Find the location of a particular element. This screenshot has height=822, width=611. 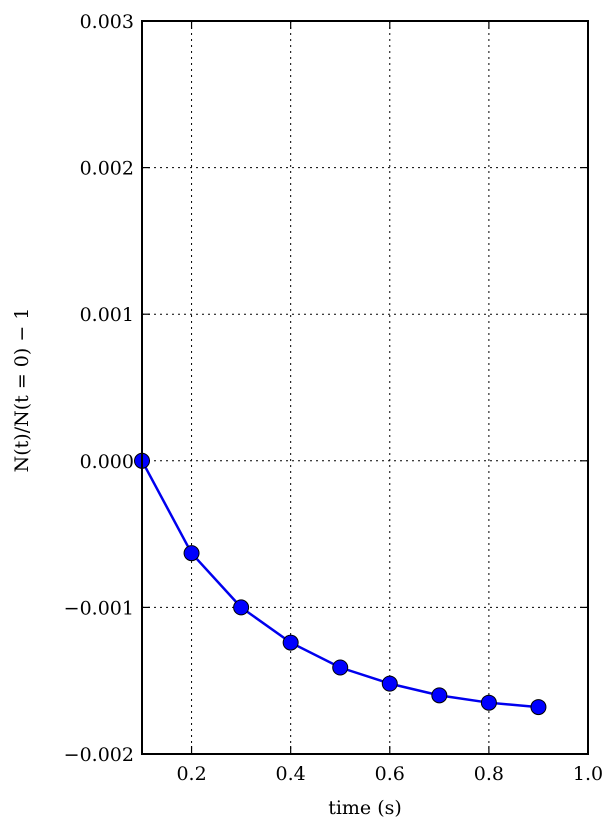

y-tick-label: 0.003 is located at coordinates (107, 22).